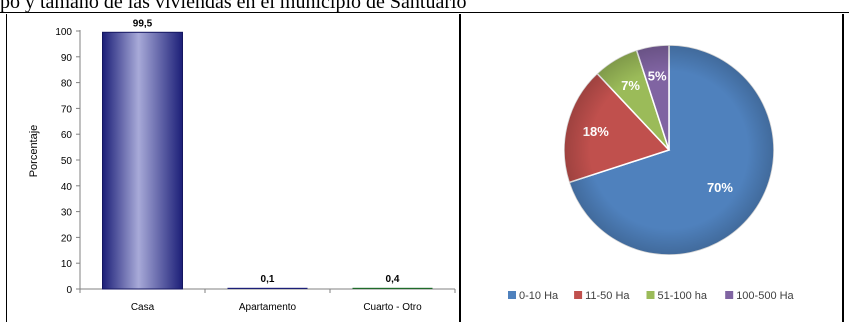 This screenshot has height=327, width=850. Describe the element at coordinates (539, 296) in the screenshot. I see `legend-label: 0-10 Ha` at that location.